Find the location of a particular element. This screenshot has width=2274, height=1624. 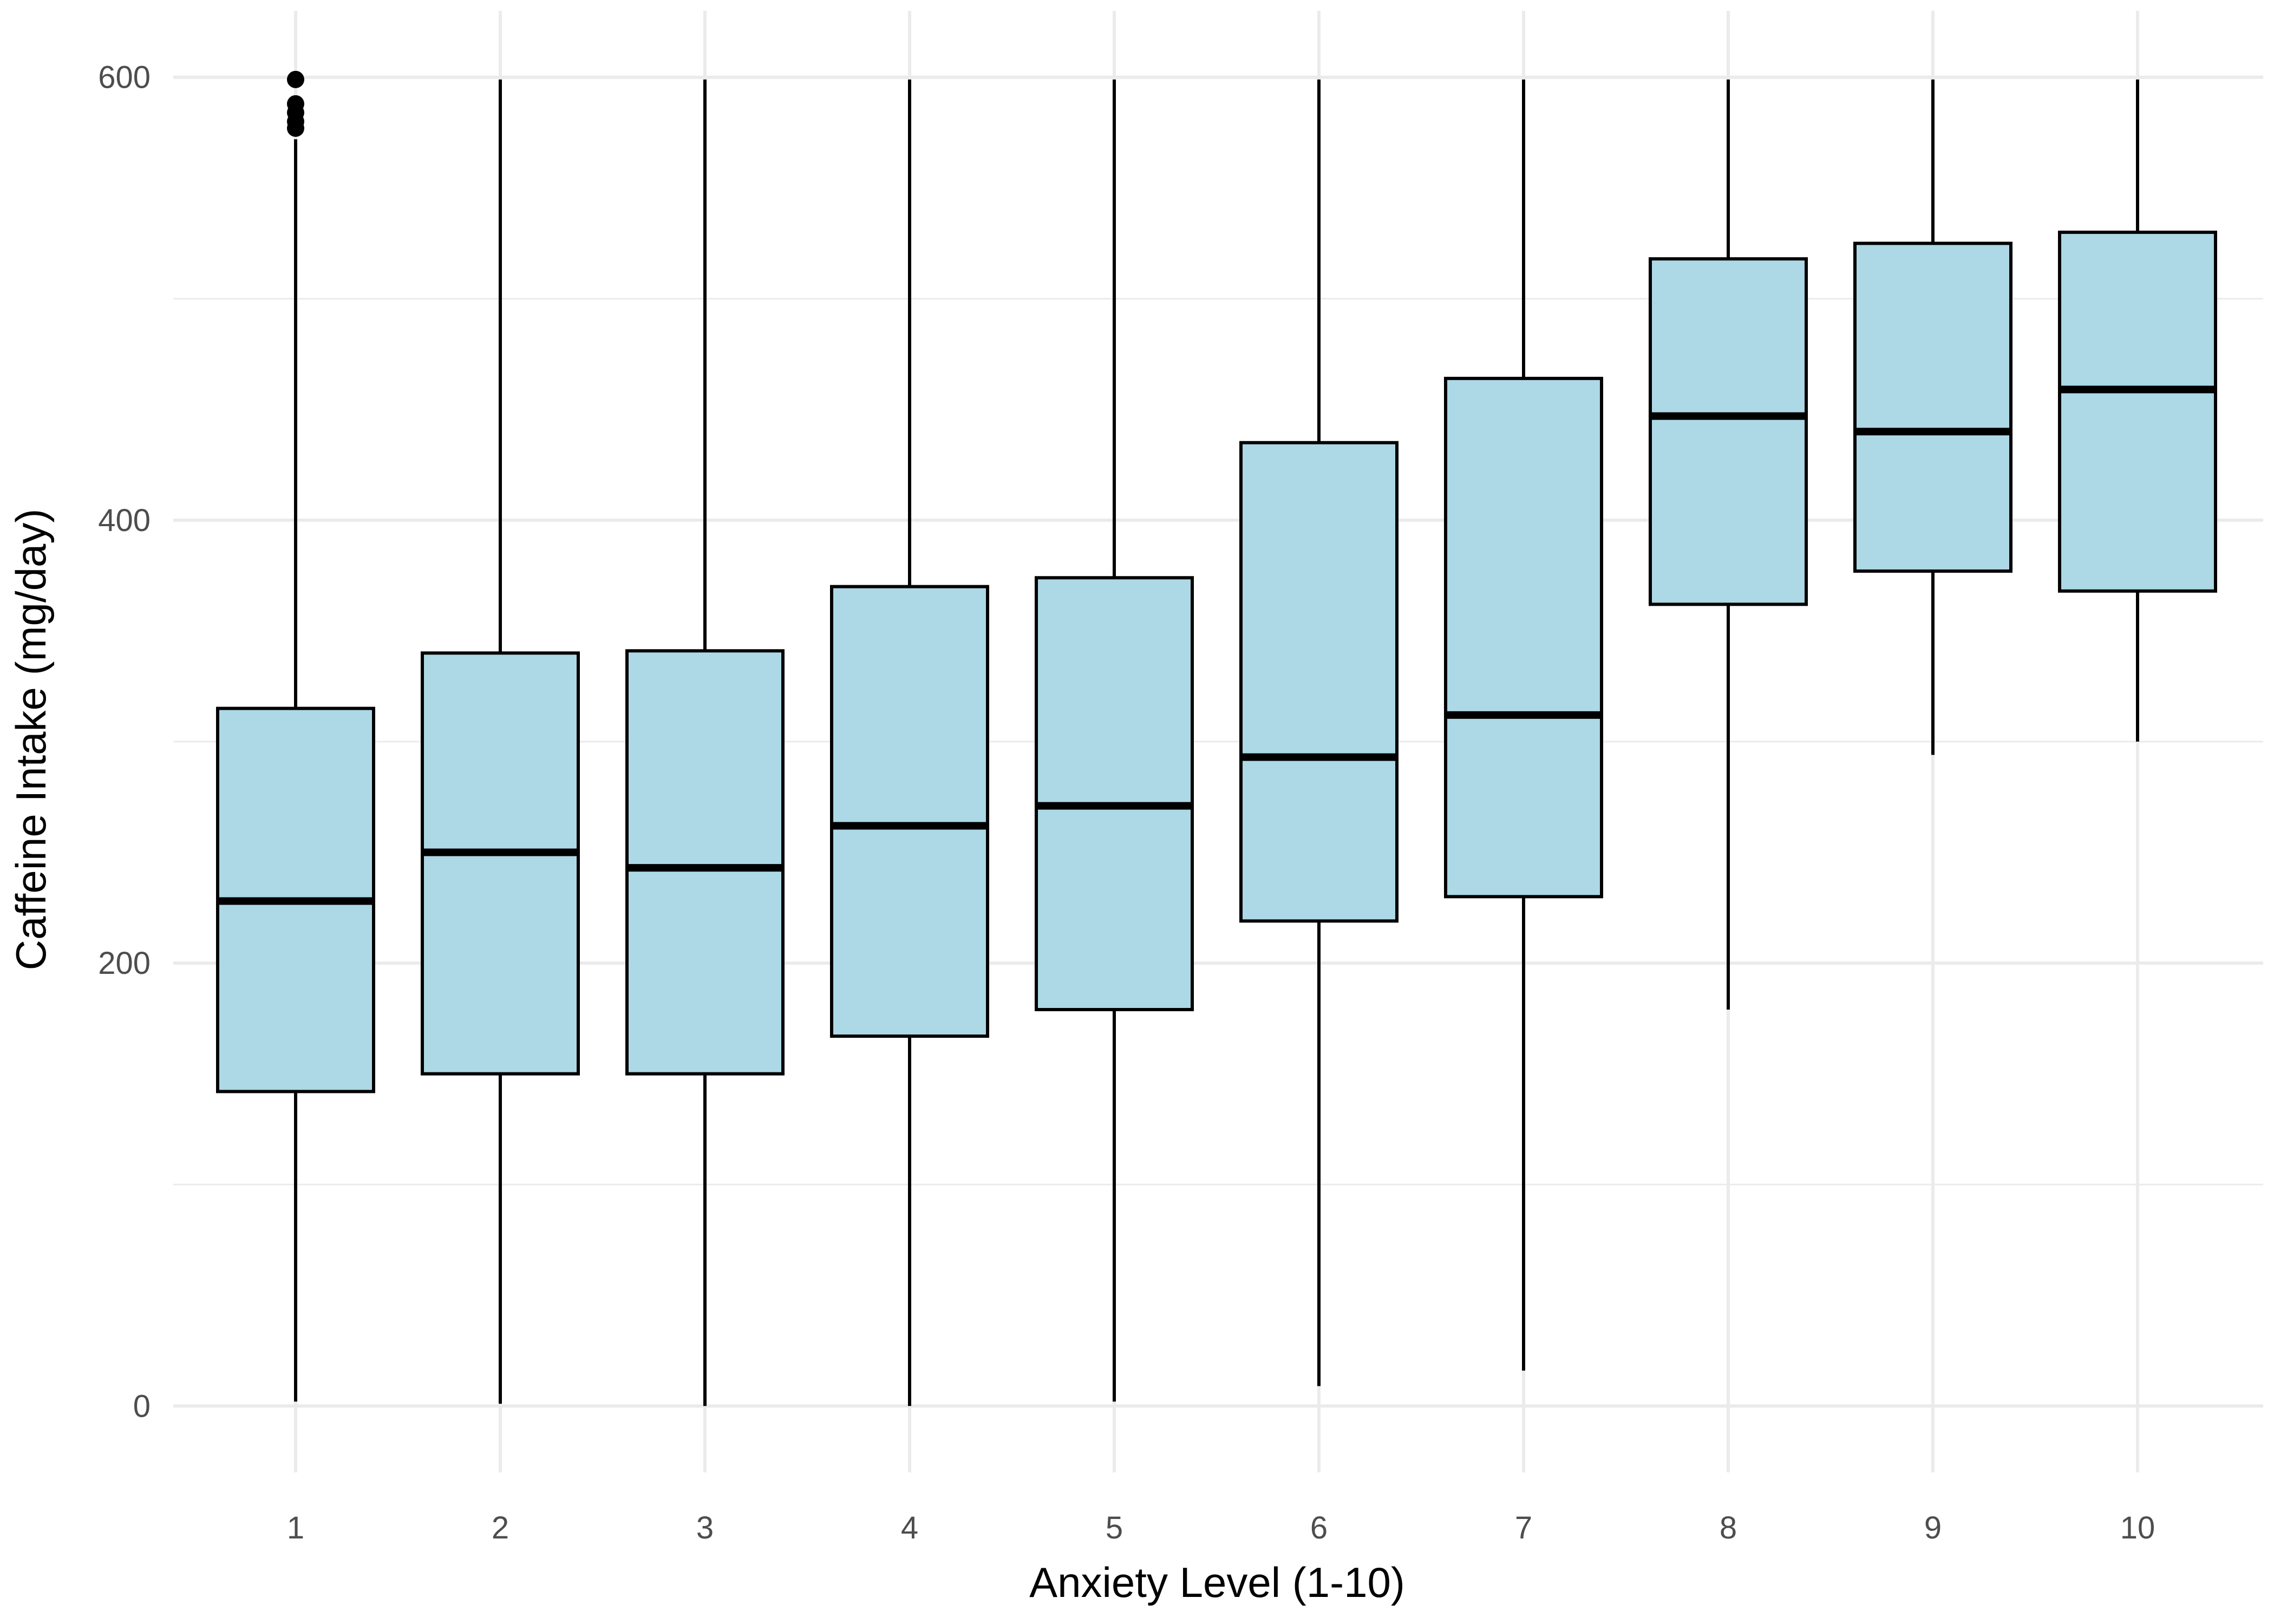

y-axis-title: Caffeine Intake (mg/day) is located at coordinates (31, 740).